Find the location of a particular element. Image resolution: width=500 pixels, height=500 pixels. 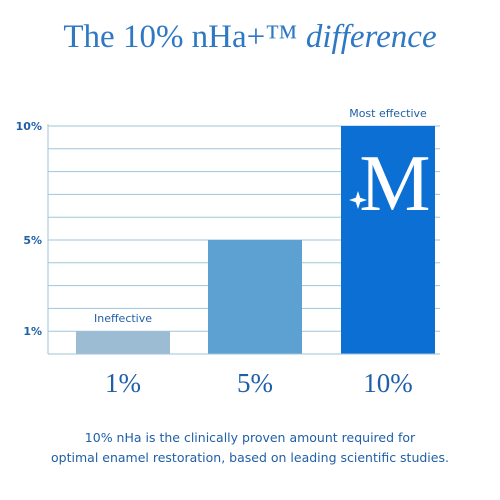

y-tick-label: 5% is located at coordinates (32, 240).